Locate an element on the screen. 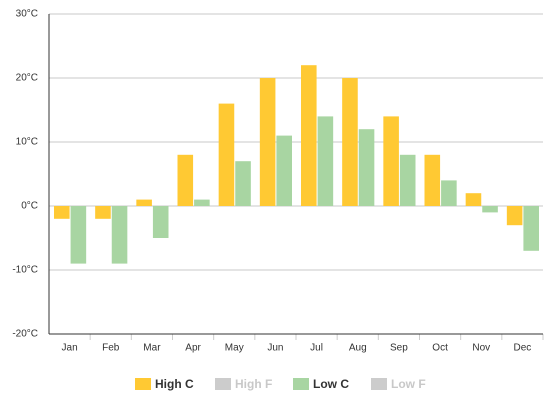  y-tick-label: -20°C is located at coordinates (25, 334).